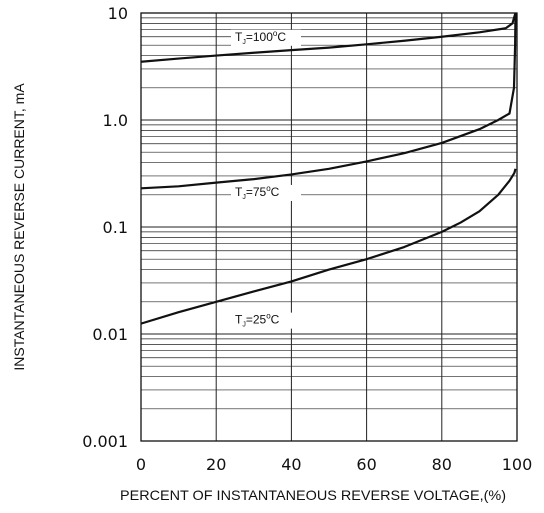  I want to click on y-tick-label: 0.001, so click(105, 441).